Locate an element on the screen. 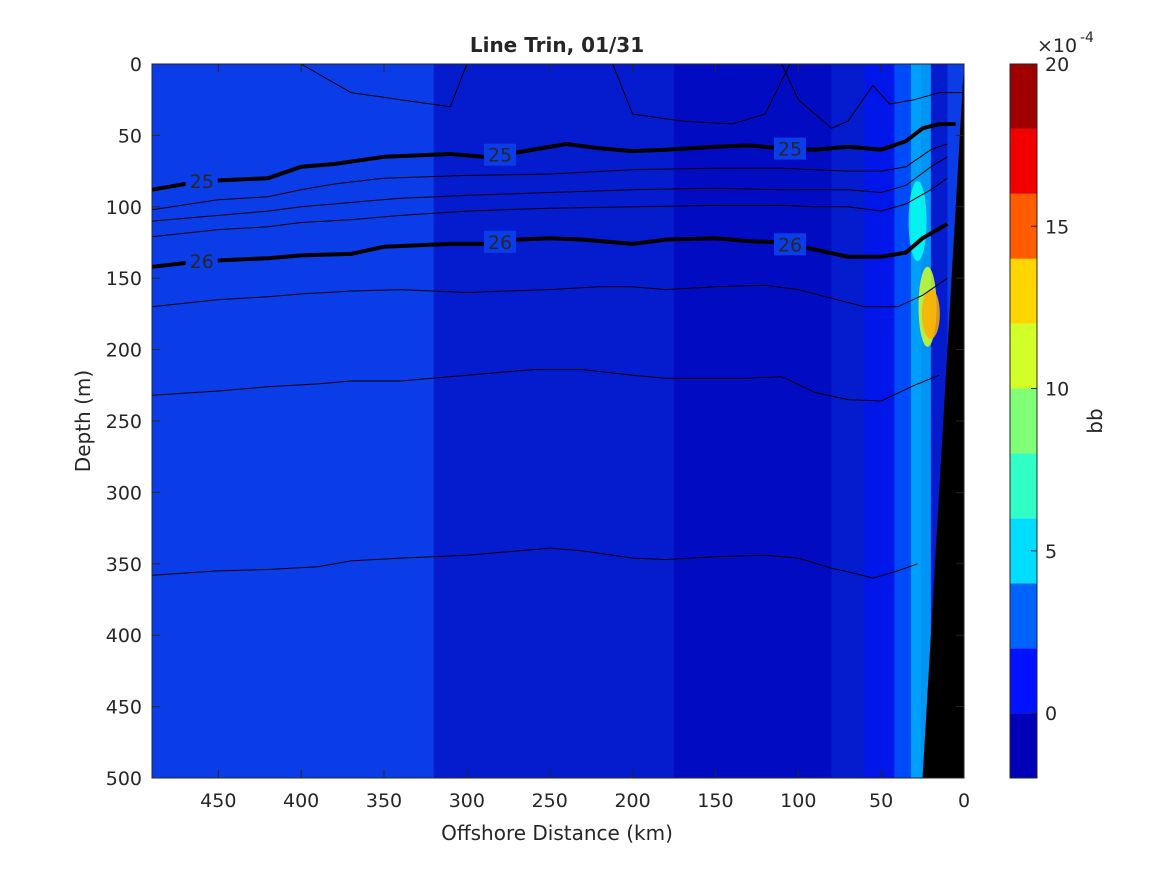 The image size is (1167, 875). y-tick-label: 0 is located at coordinates (136, 65).